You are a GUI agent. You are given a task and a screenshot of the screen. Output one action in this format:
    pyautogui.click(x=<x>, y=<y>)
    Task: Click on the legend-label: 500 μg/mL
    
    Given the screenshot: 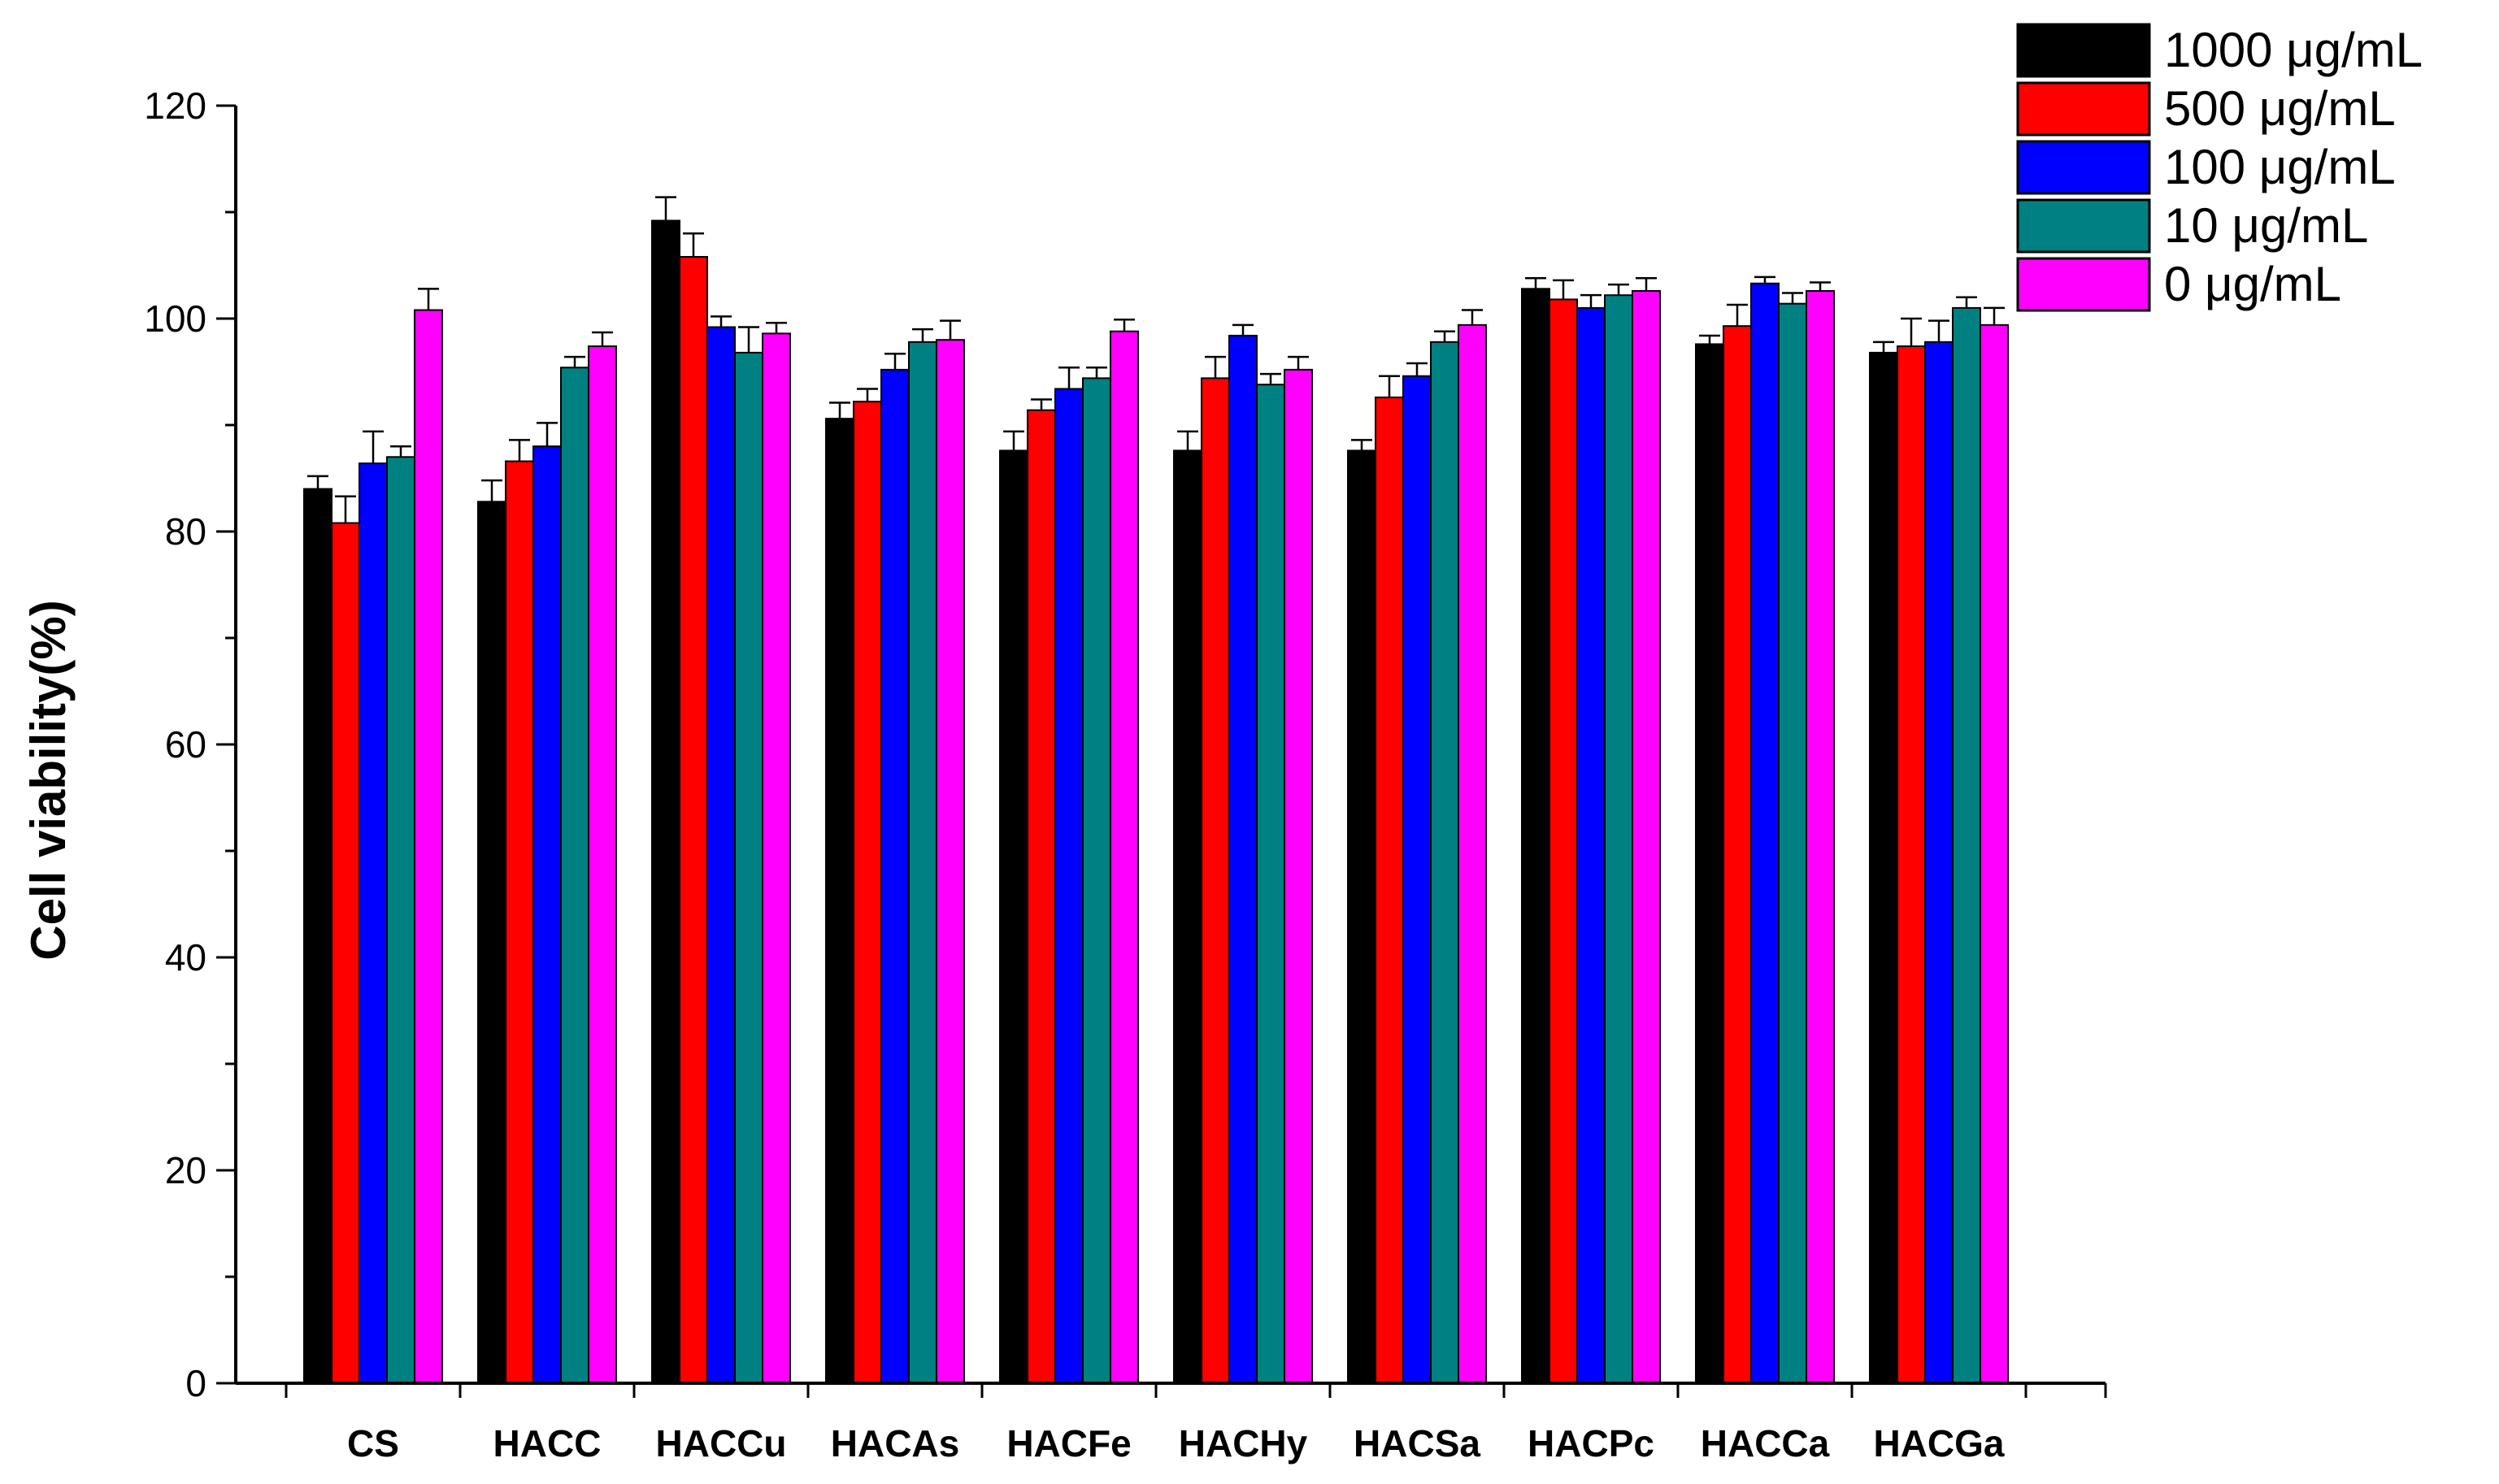 What is the action you would take?
    pyautogui.click(x=2280, y=108)
    